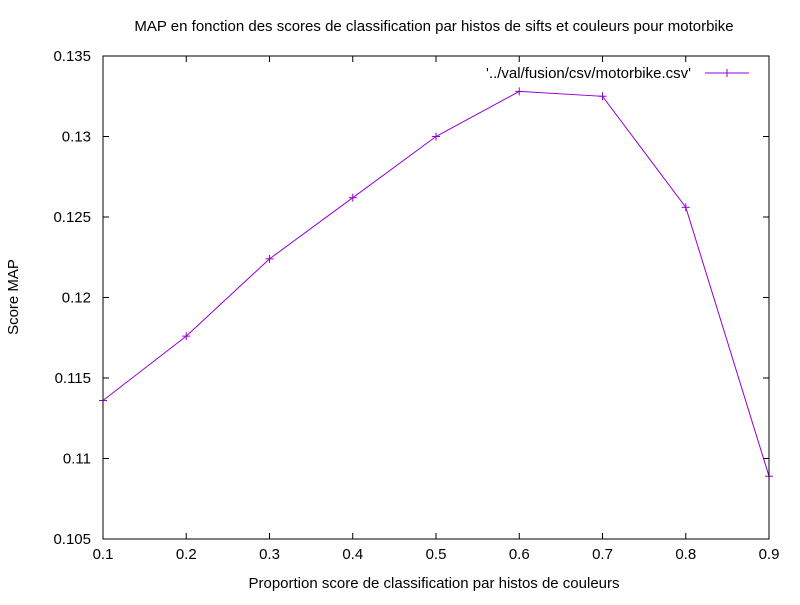  What do you see at coordinates (186, 554) in the screenshot?
I see `x-tick-label: 0.2` at bounding box center [186, 554].